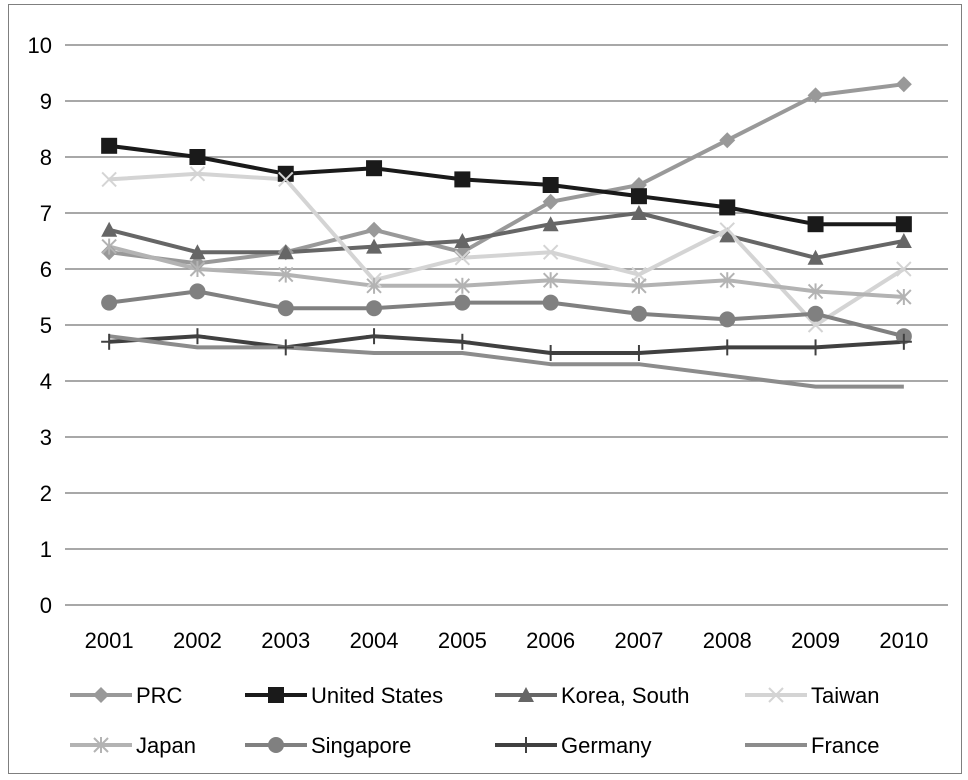 This screenshot has width=968, height=780. What do you see at coordinates (126, 695) in the screenshot?
I see `legend-entry-prc: PRC` at bounding box center [126, 695].